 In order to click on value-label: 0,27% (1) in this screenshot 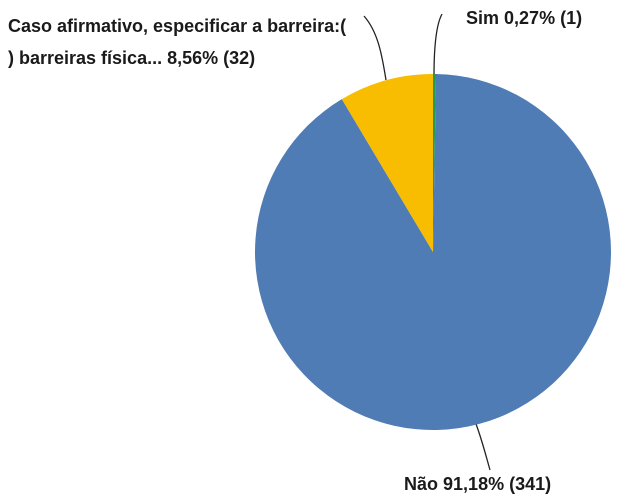, I will do `click(543, 18)`.